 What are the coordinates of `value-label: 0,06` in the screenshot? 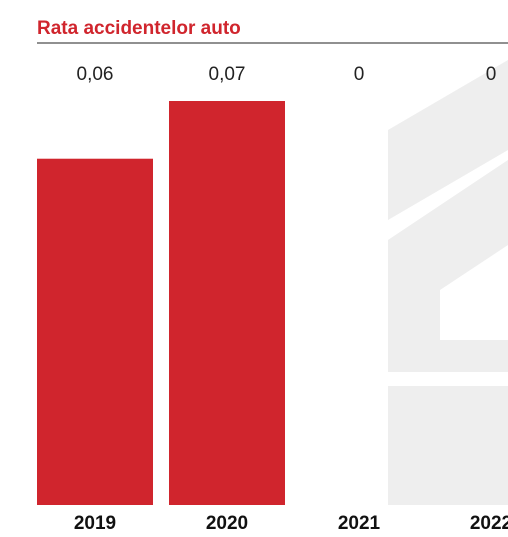 It's located at (95, 74).